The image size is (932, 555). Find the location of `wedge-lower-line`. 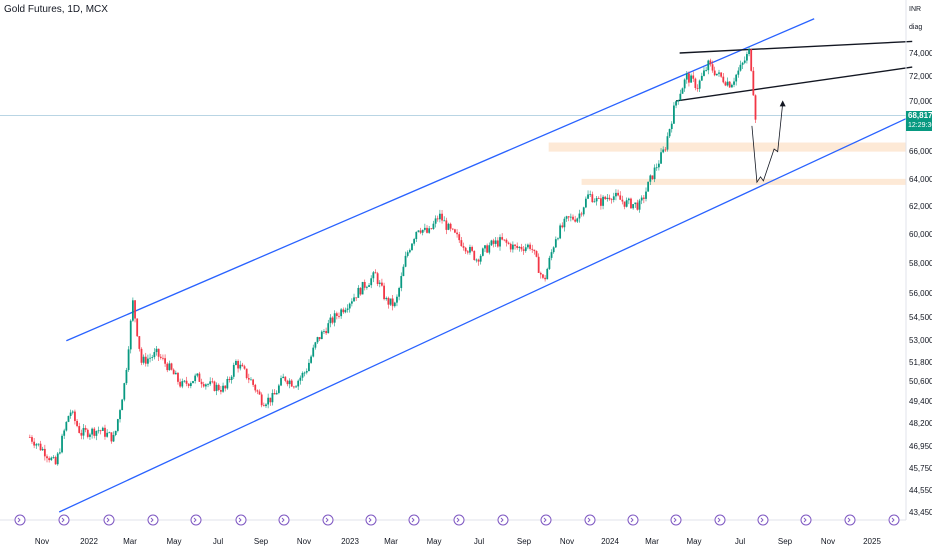

wedge-lower-line is located at coordinates (794, 84).